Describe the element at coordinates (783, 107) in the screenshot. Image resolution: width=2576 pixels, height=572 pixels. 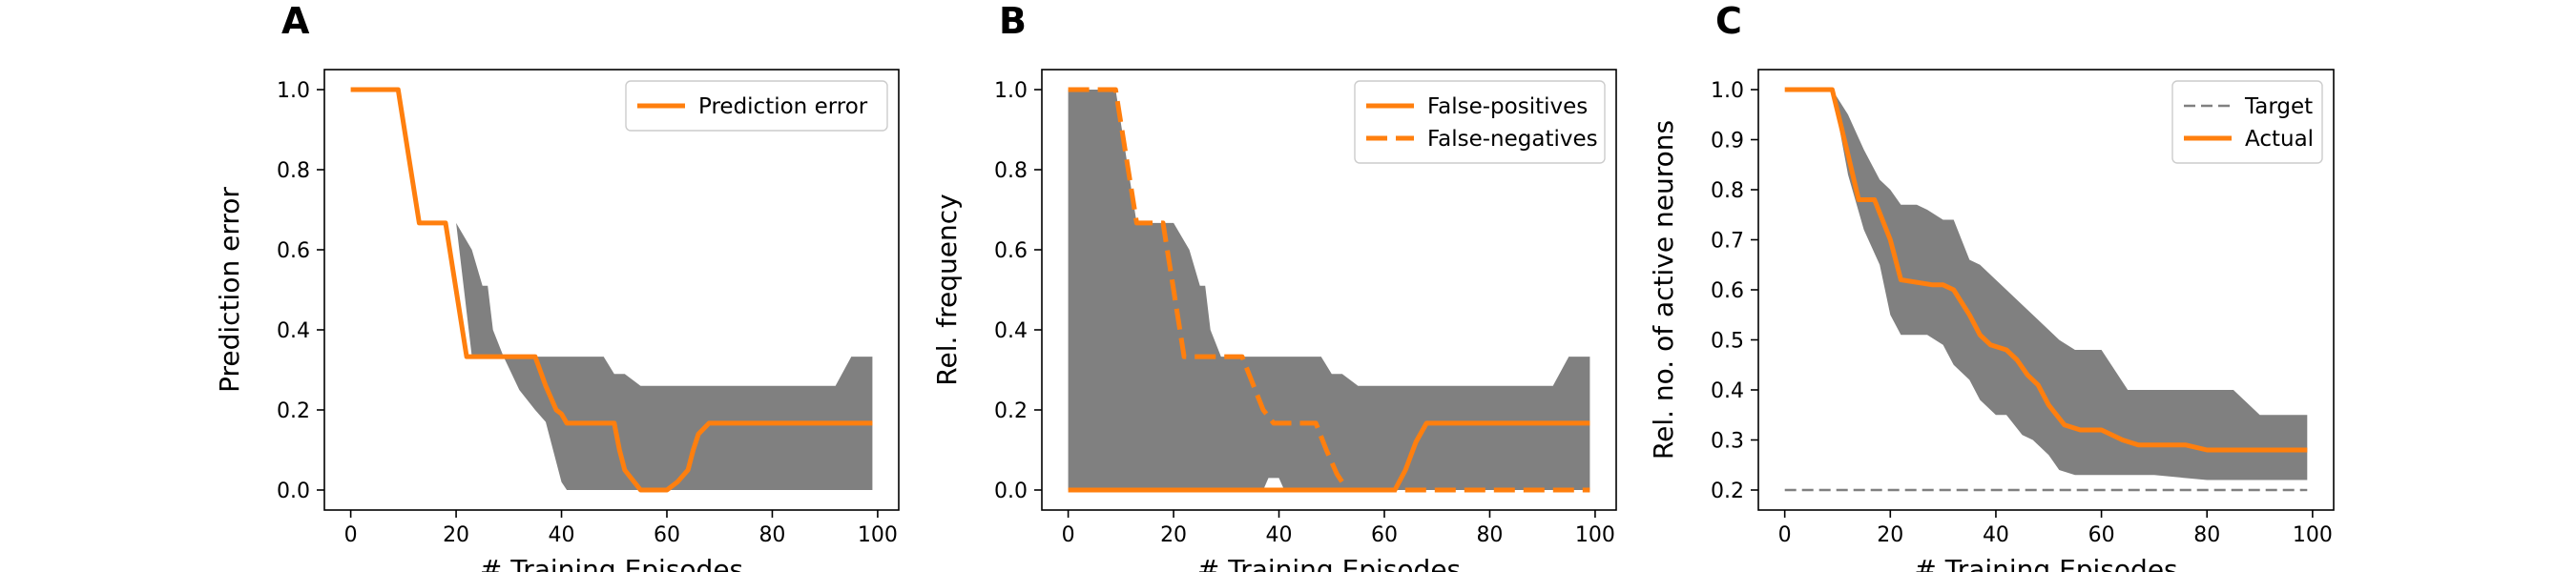
I see `legend-label: Prediction error` at that location.